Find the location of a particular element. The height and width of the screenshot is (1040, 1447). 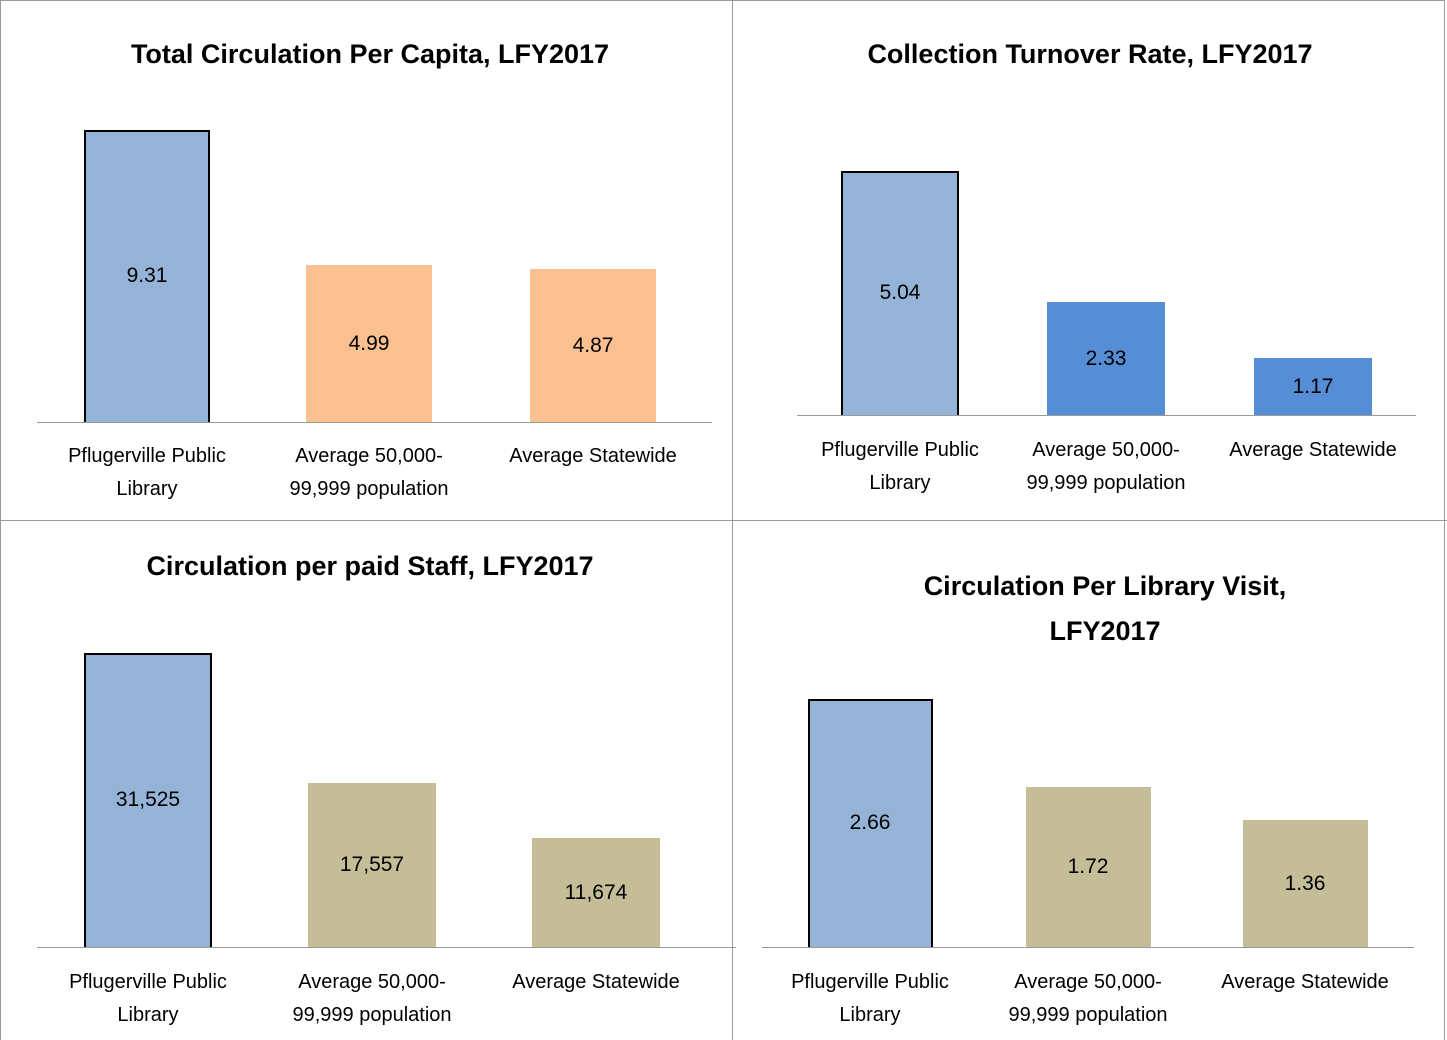

data-label: 11,674 is located at coordinates (596, 892).